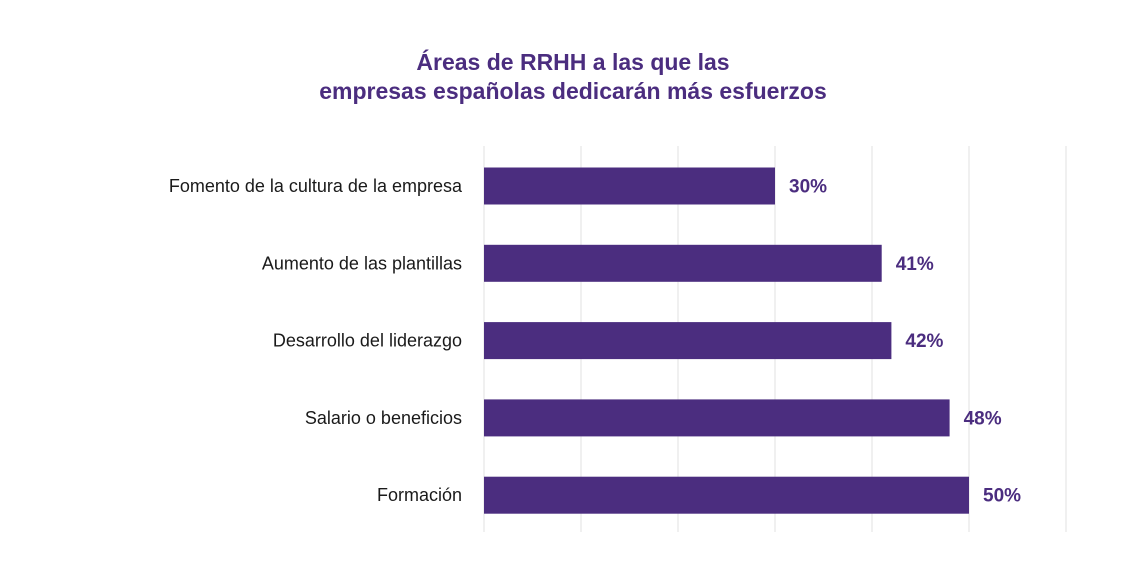 This screenshot has width=1146, height=566. What do you see at coordinates (316, 186) in the screenshot?
I see `category-label: Fomento de la cultura de la empresa` at bounding box center [316, 186].